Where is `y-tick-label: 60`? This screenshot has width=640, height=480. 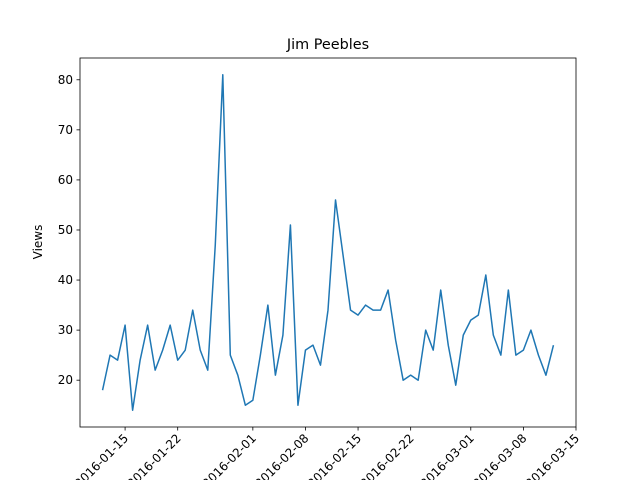
y-tick-label: 60 is located at coordinates (65, 180).